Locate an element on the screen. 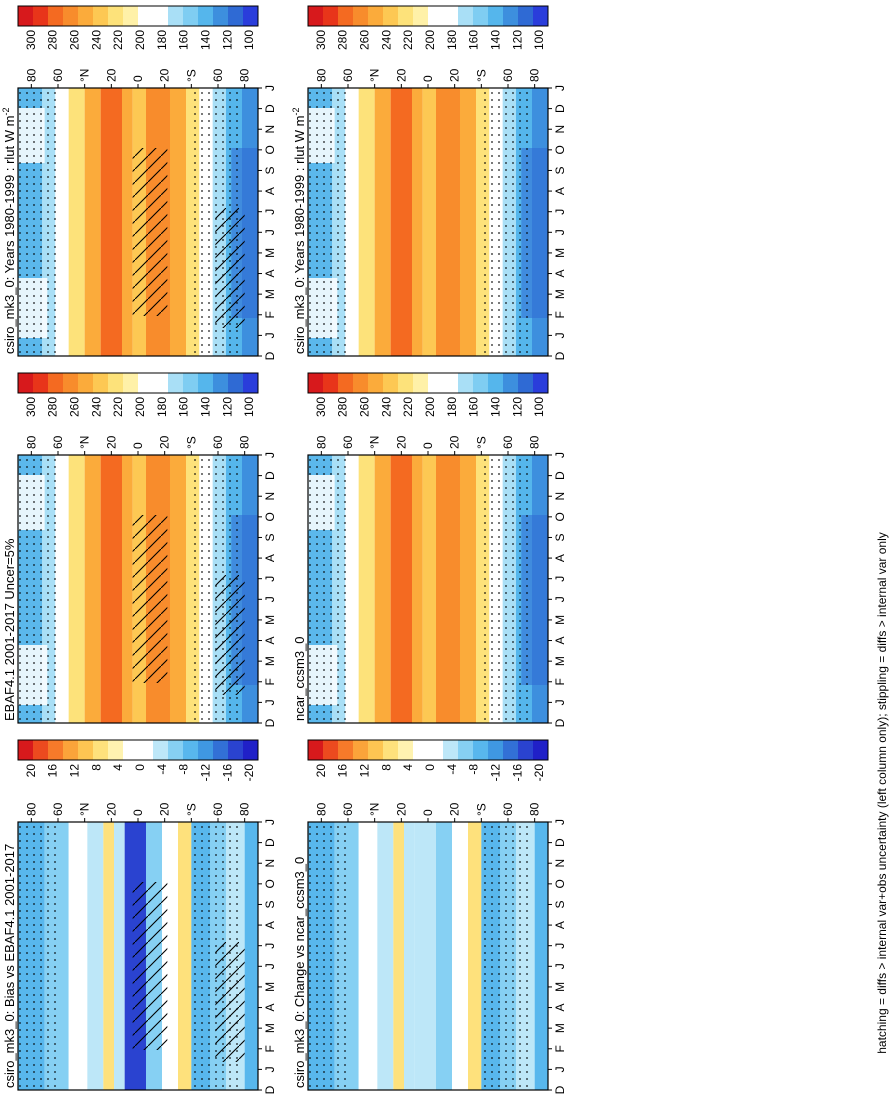 This screenshot has height=1102, width=894. lat-tick-label: °S is located at coordinates (481, 809).